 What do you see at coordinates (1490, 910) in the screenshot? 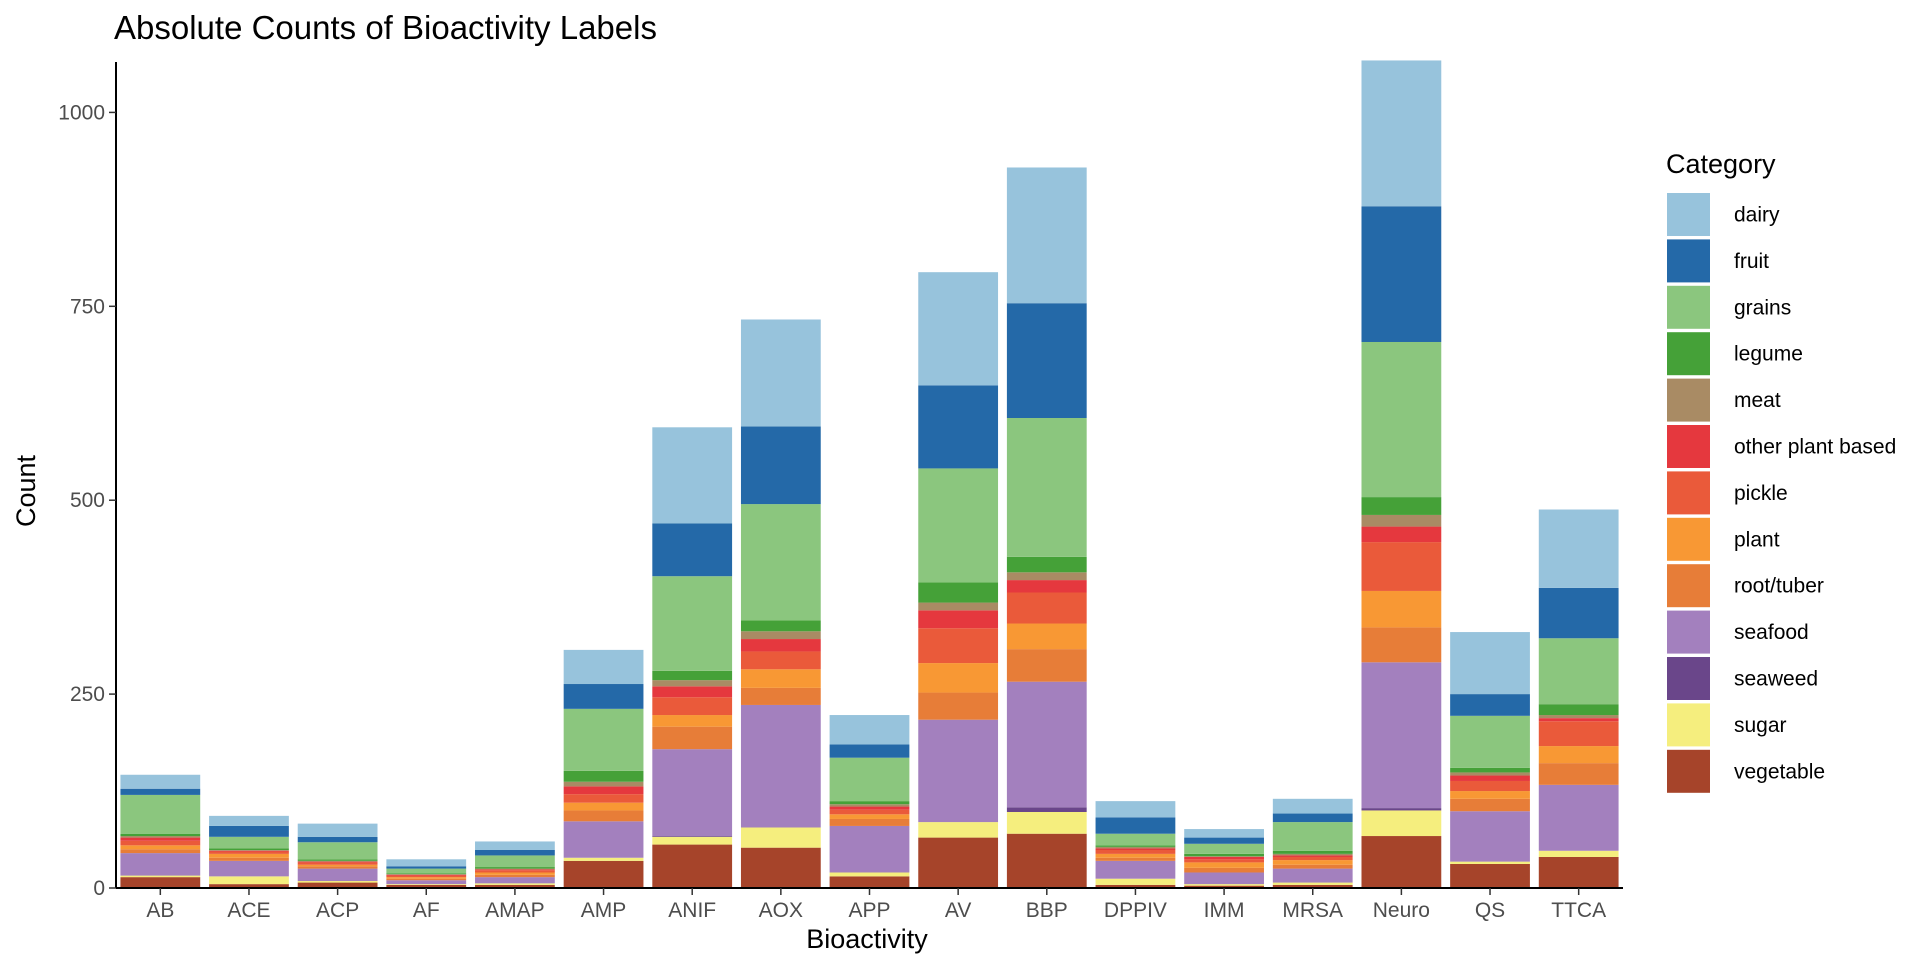
I see `x-tick-label-qs: QS` at bounding box center [1490, 910].